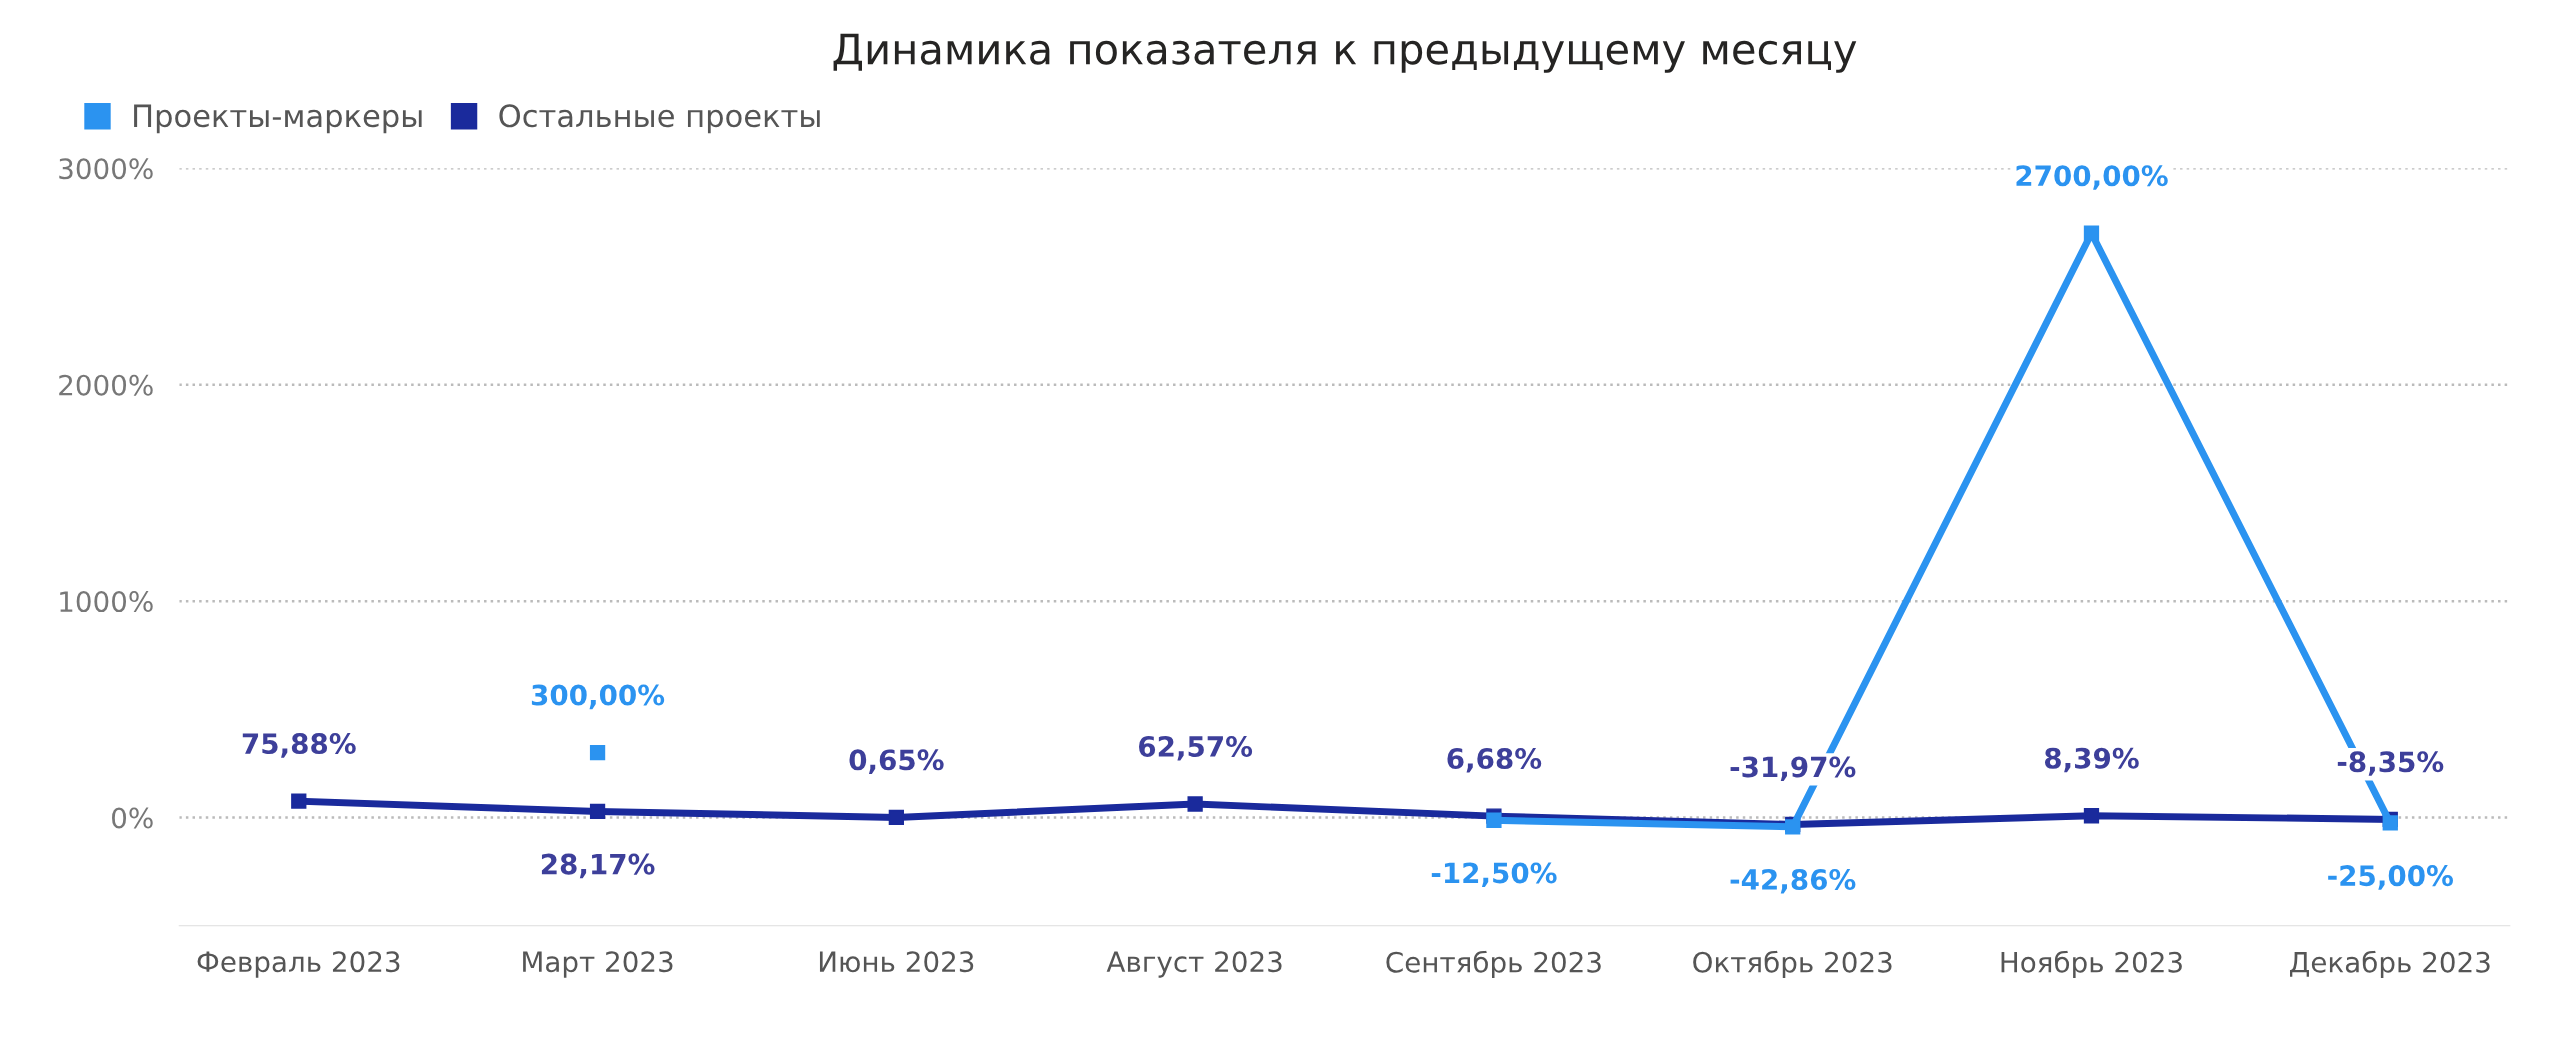 This screenshot has height=1052, width=2561. I want to click on y-tick-label: 1000%, so click(106, 602).